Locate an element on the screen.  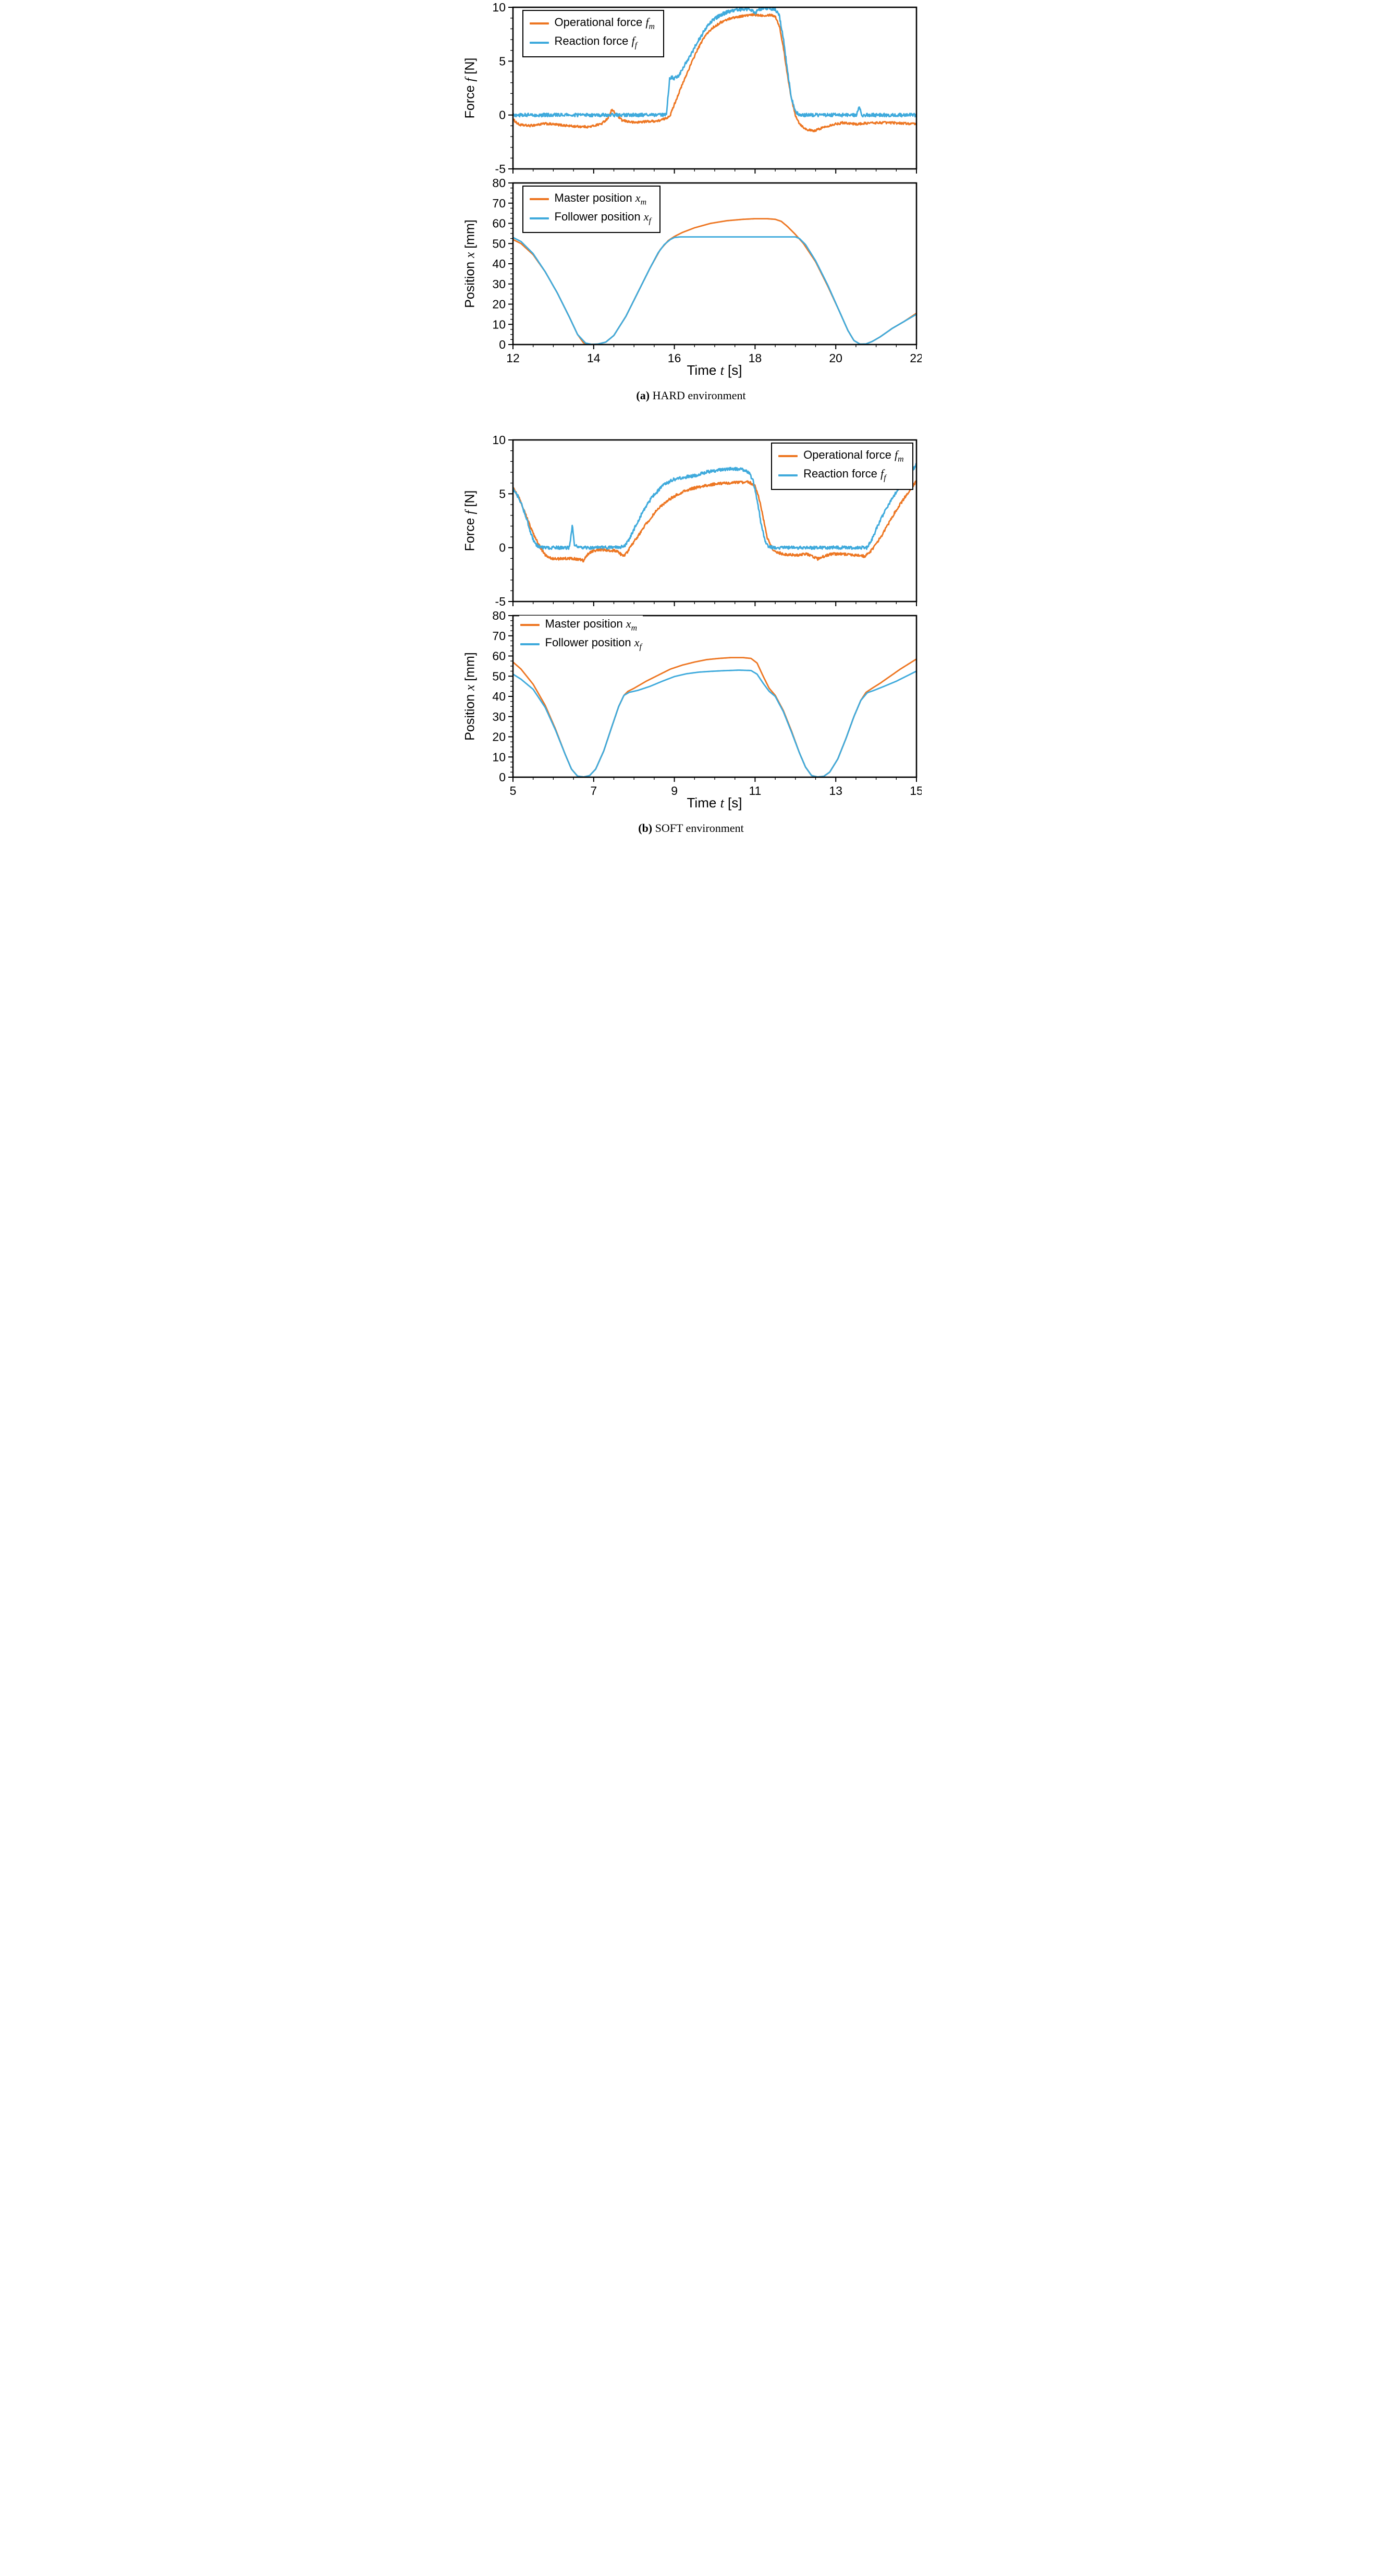
hard-x-axis-label: Time t [s] is located at coordinates (714, 370).